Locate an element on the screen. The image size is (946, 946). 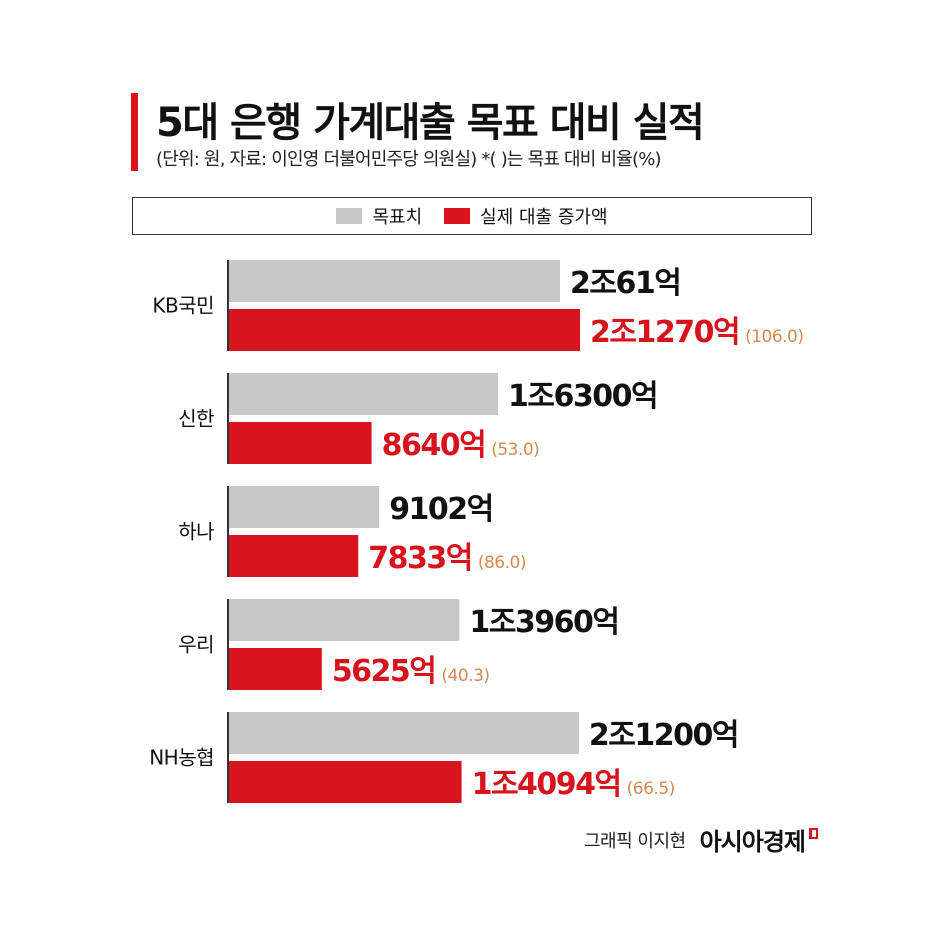
legend-swatch-target is located at coordinates (349, 216).